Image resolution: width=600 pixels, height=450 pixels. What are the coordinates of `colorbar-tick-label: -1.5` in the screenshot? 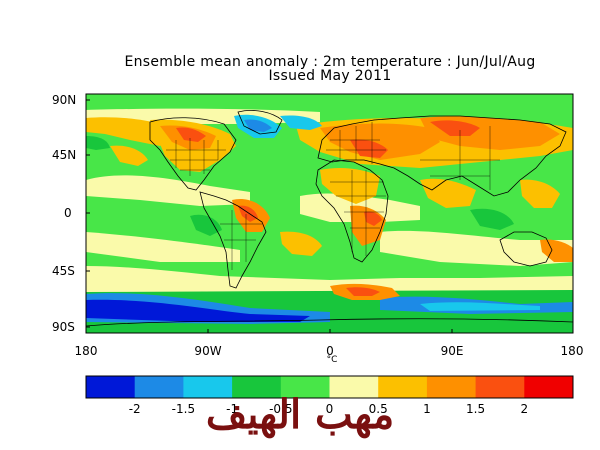 It's located at (183, 409).